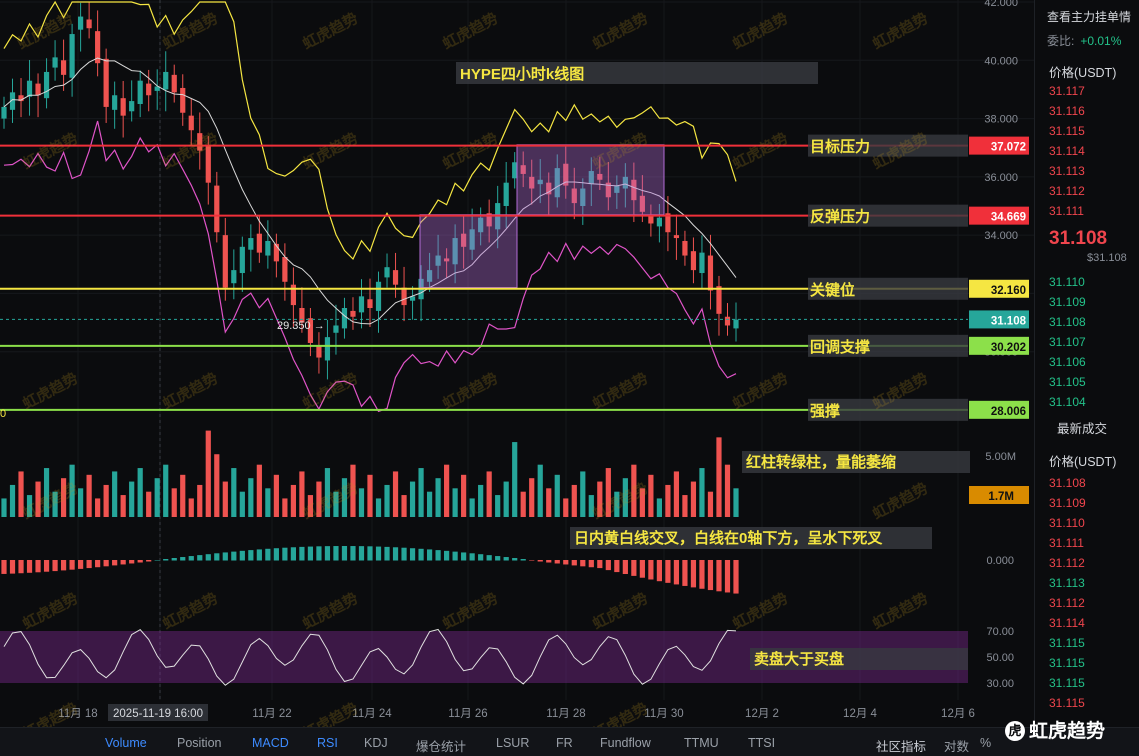  Describe the element at coordinates (1001, 120) in the screenshot. I see `price-axis-label: 38.000` at that location.